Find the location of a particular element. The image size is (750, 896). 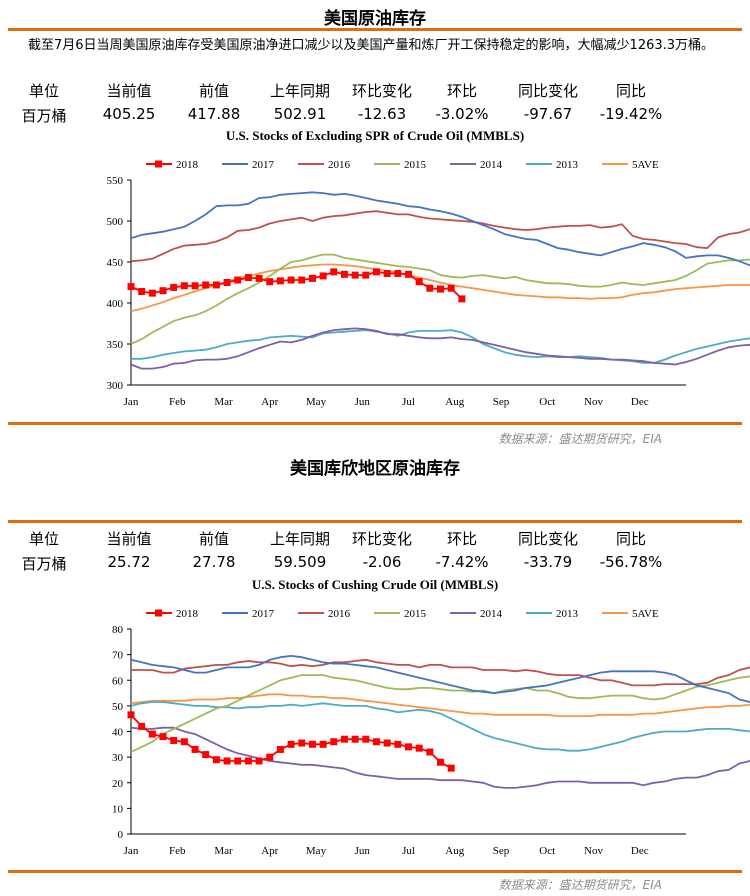

series-line-2018 is located at coordinates (296, 285).